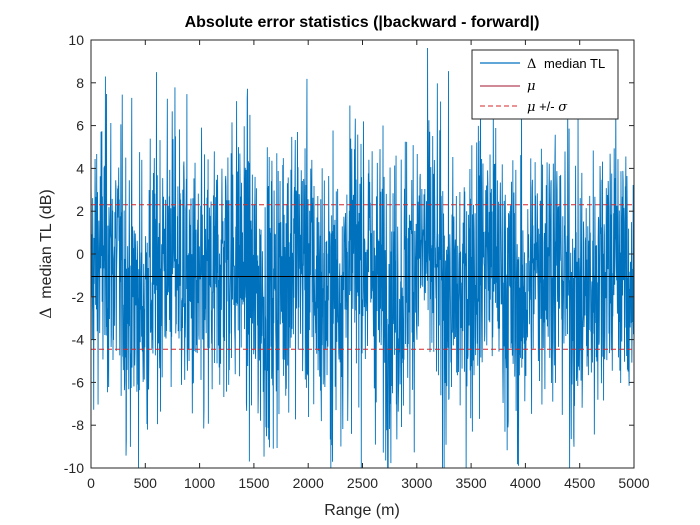 The height and width of the screenshot is (525, 700). Describe the element at coordinates (91, 483) in the screenshot. I see `x-tick-label: 0` at that location.